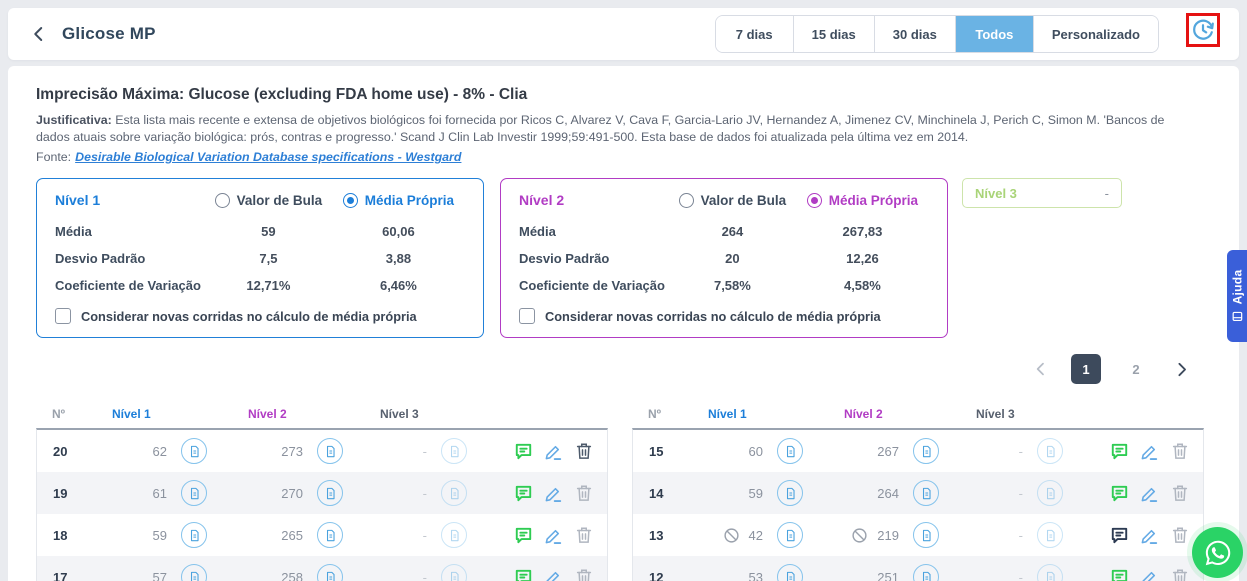  What do you see at coordinates (724, 231) in the screenshot?
I see `nivel-2-media-row: Média 264 267,83` at bounding box center [724, 231].